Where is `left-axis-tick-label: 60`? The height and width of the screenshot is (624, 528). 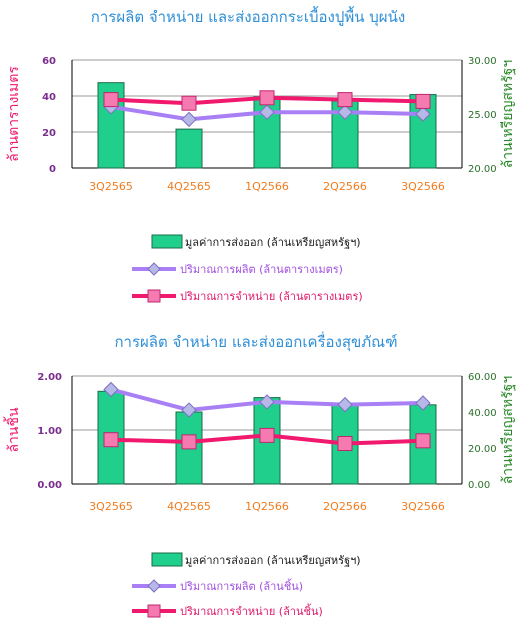 left-axis-tick-label: 60 is located at coordinates (49, 61).